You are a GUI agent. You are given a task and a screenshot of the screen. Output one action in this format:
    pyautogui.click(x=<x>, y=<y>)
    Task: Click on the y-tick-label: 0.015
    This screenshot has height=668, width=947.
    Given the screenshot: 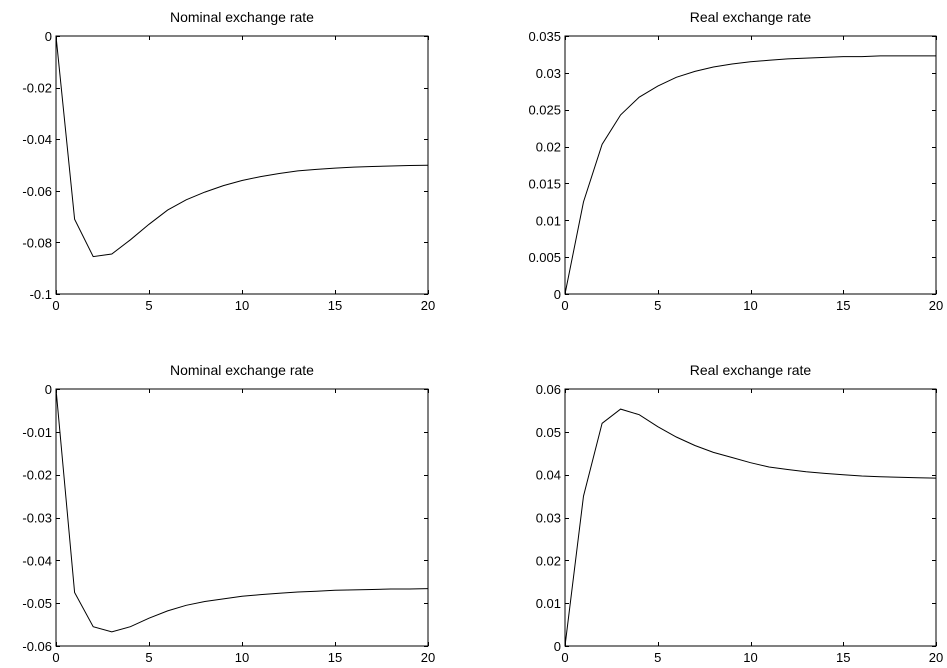 What is the action you would take?
    pyautogui.click(x=544, y=183)
    